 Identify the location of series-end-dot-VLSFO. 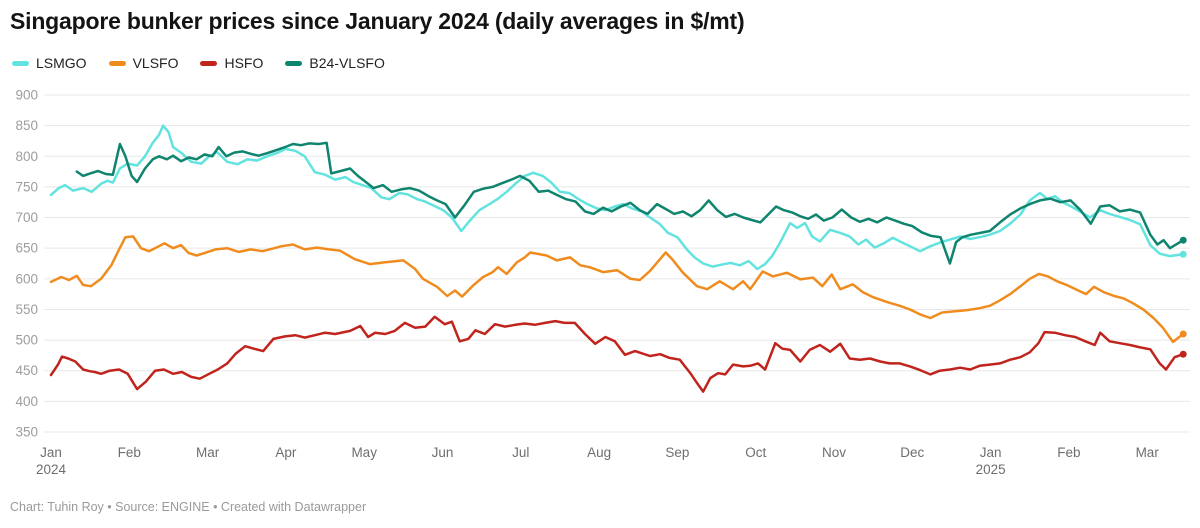
(1183, 334).